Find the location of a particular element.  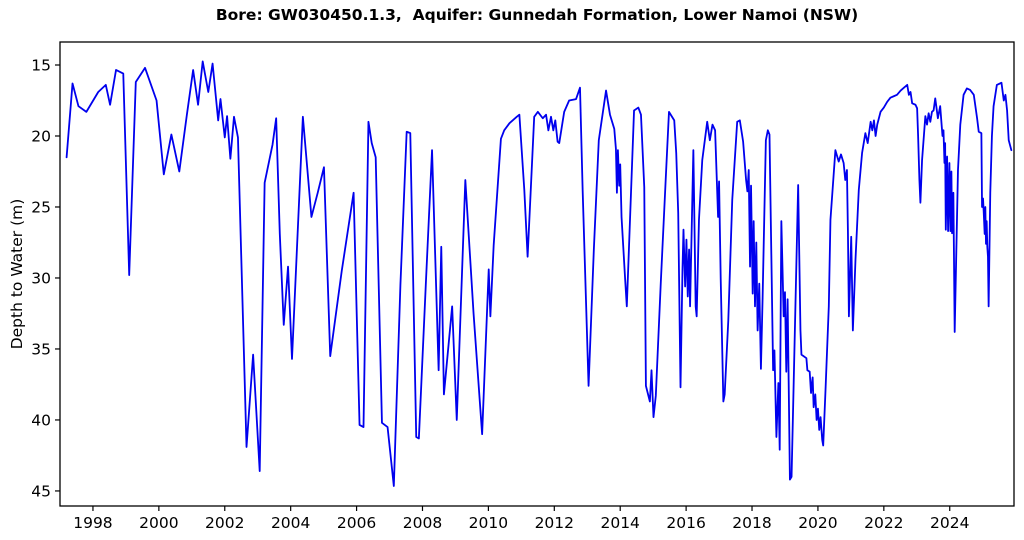

y-tick-label: 20 is located at coordinates (41, 136).